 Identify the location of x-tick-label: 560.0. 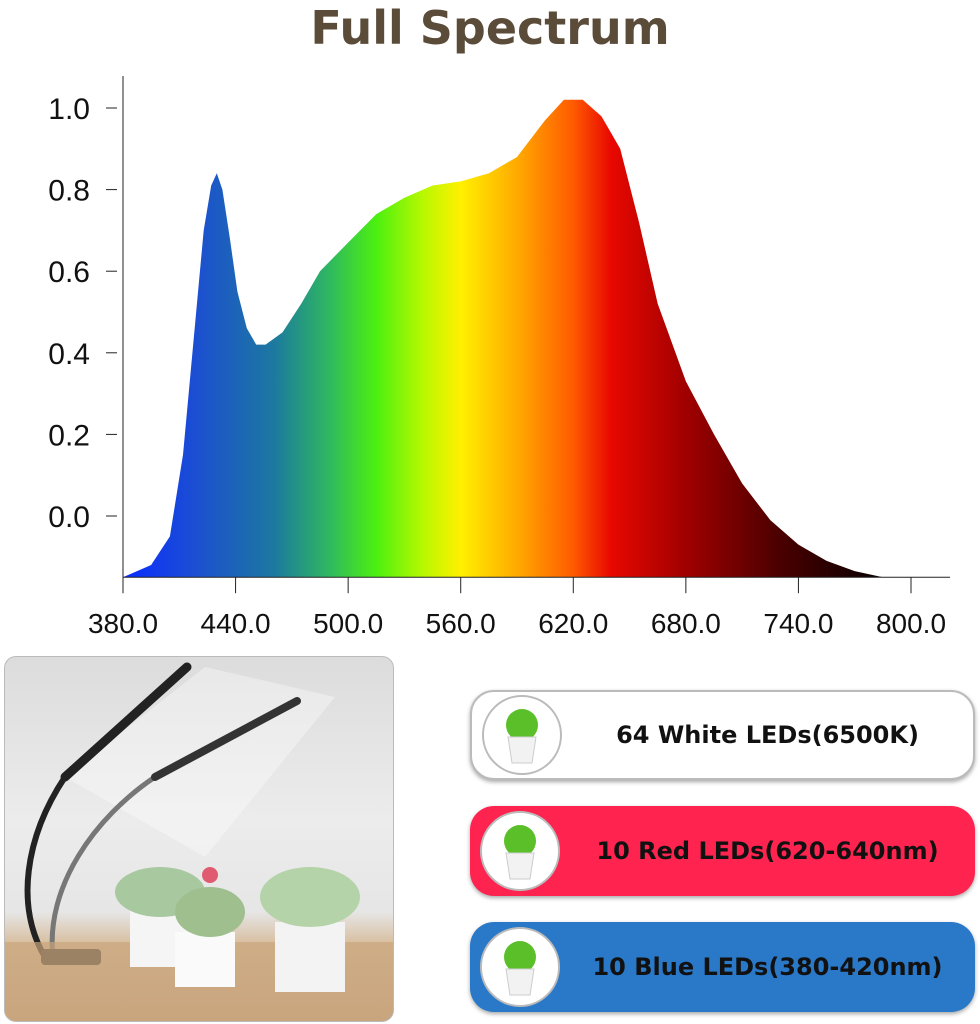
(461, 623).